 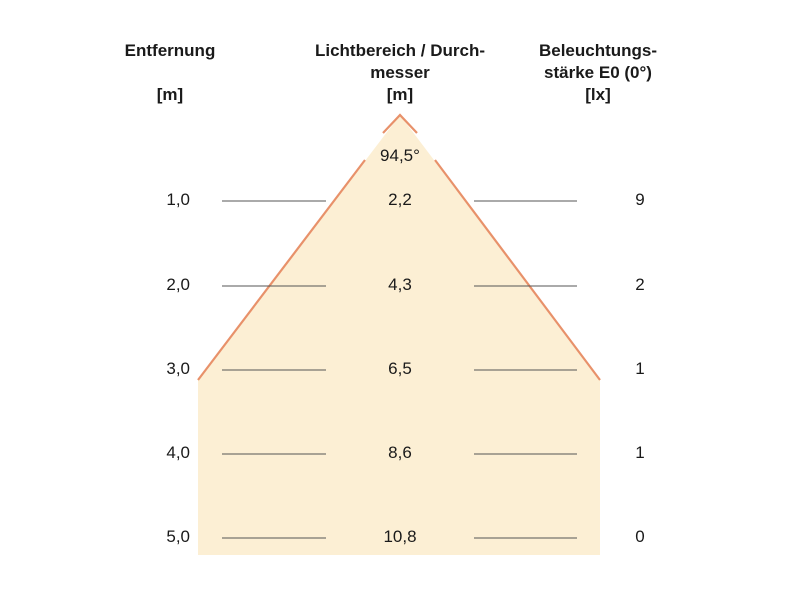 I want to click on diameter-value: 6,5, so click(x=400, y=368).